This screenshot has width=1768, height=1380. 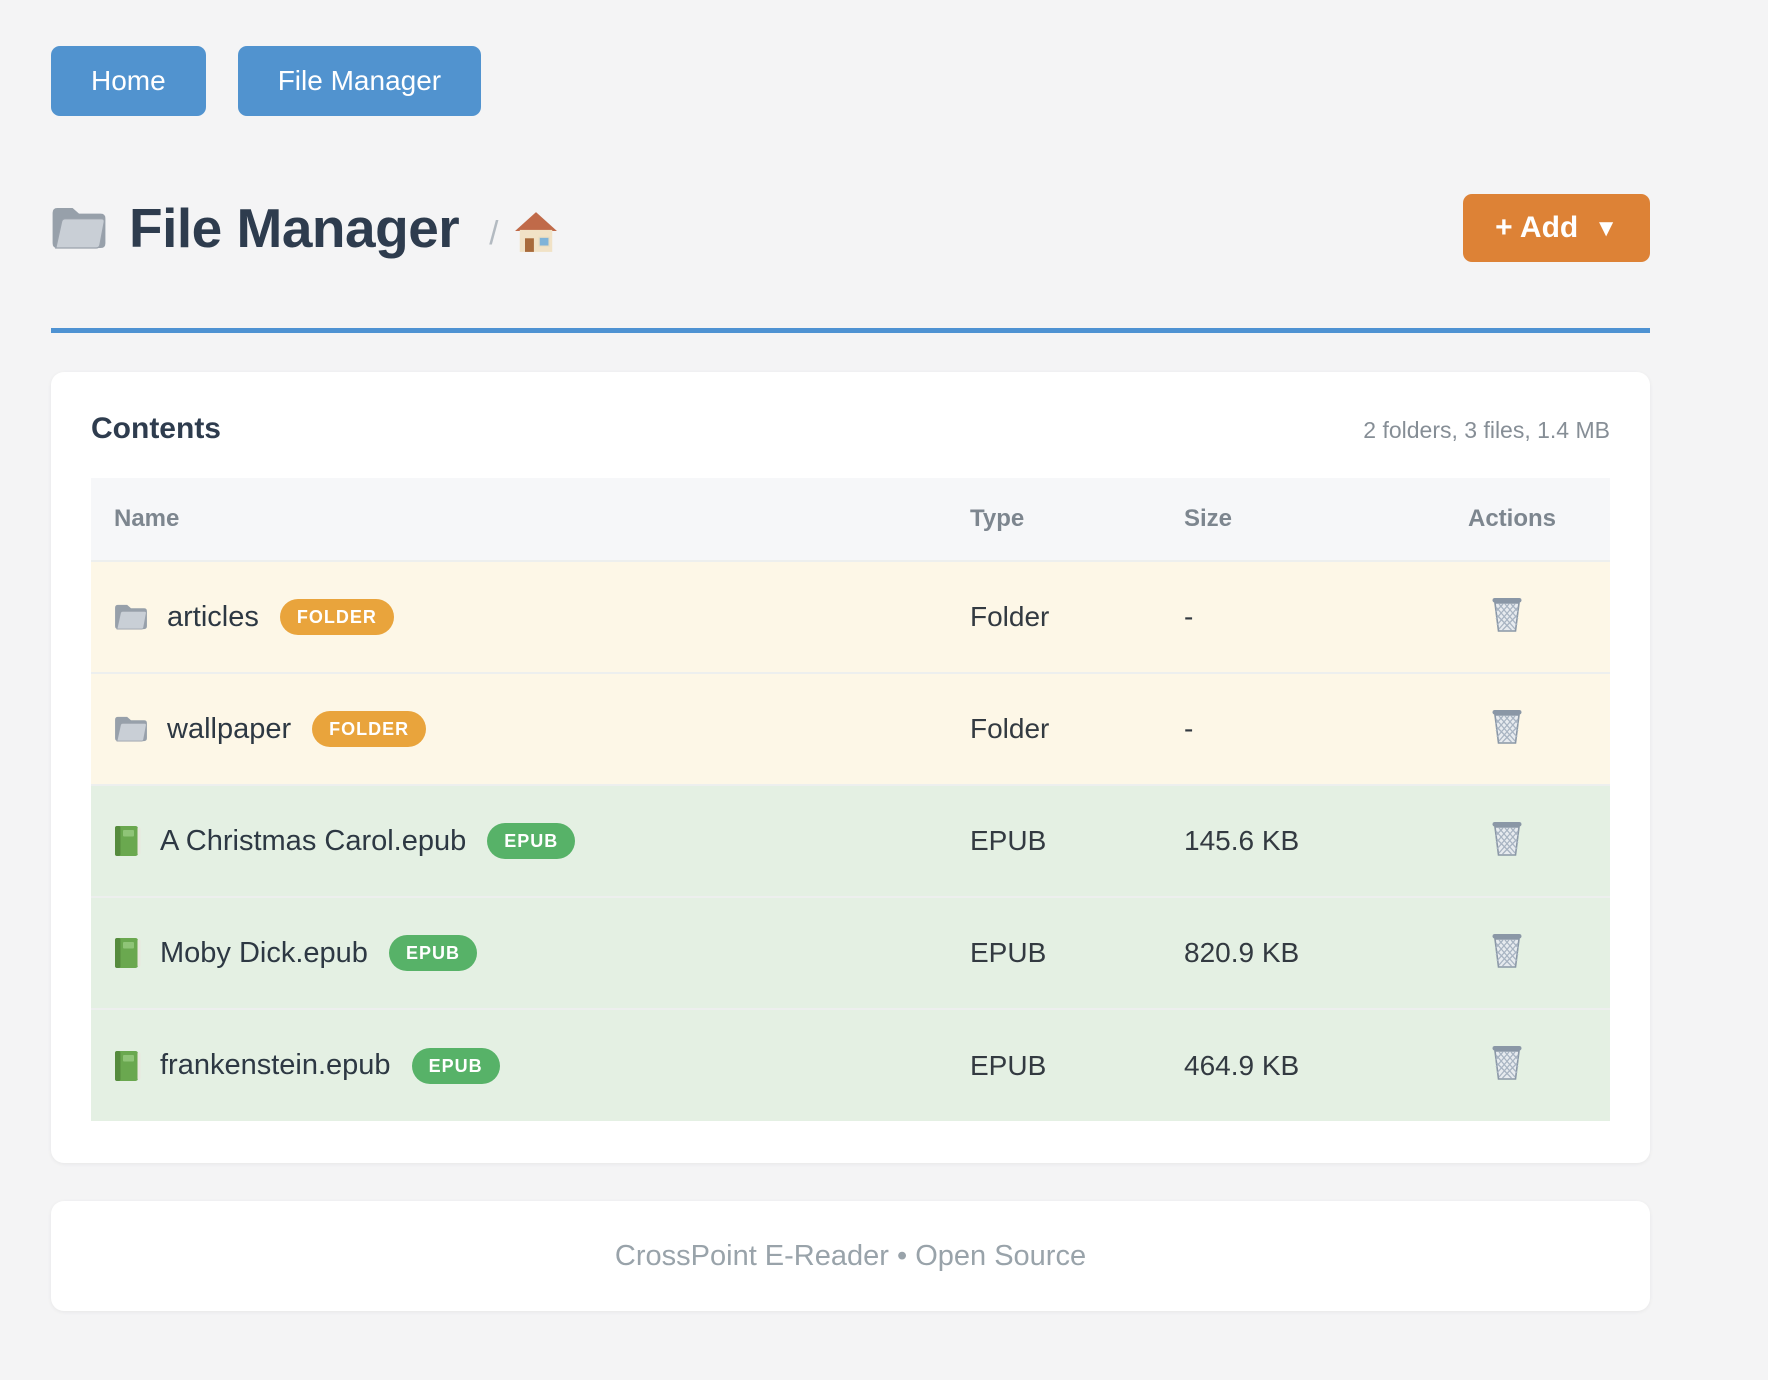 I want to click on contents-title: Contents, so click(x=156, y=428).